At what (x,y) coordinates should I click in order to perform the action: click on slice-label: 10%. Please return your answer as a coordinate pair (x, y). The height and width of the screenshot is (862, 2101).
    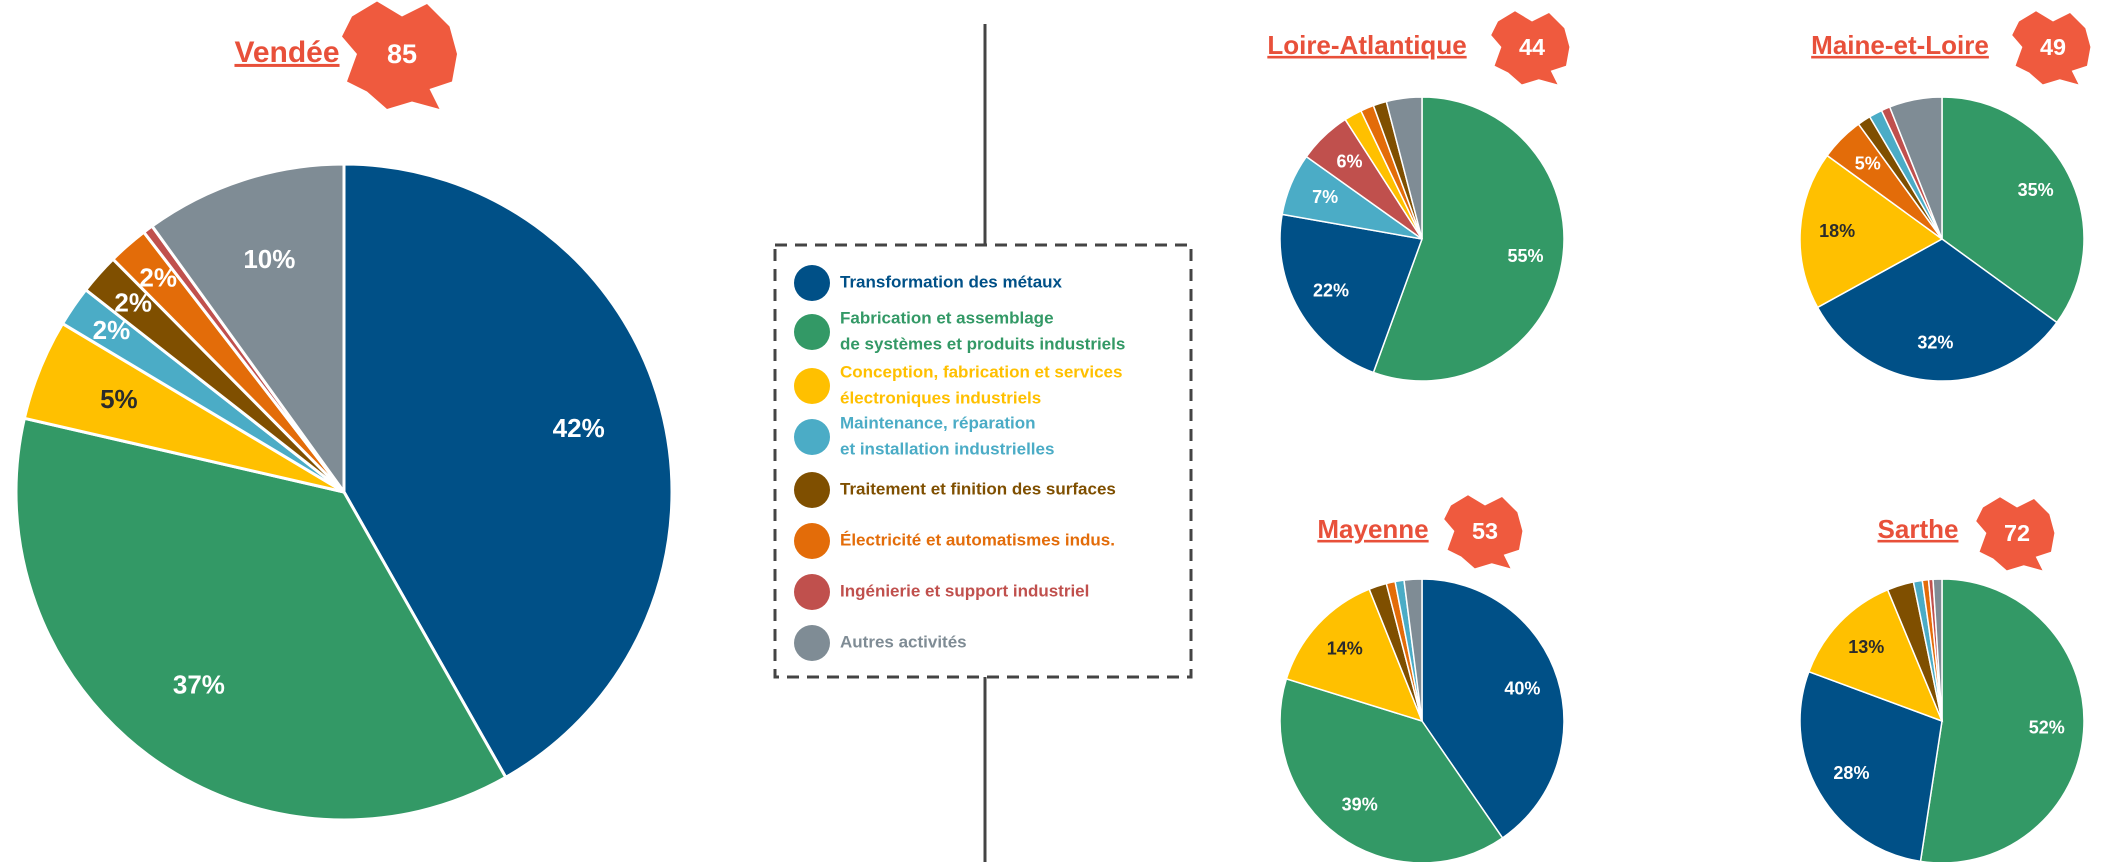
    Looking at the image, I should click on (269, 259).